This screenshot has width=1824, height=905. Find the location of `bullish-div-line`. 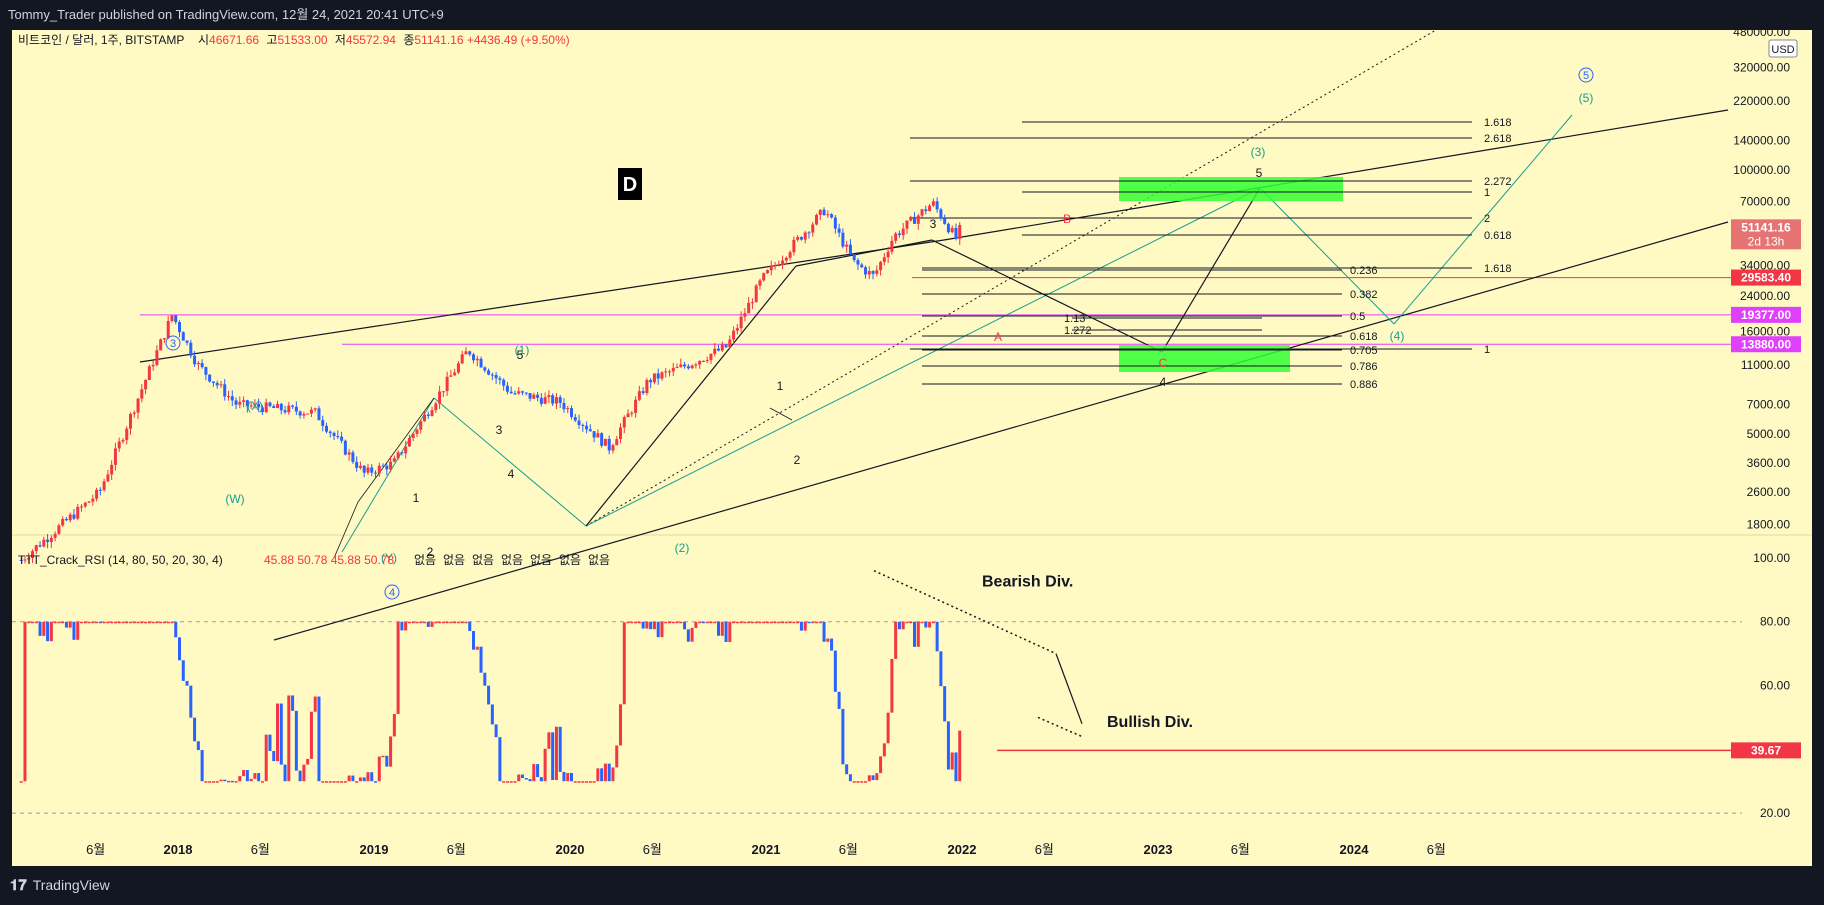

bullish-div-line is located at coordinates (1060, 727).